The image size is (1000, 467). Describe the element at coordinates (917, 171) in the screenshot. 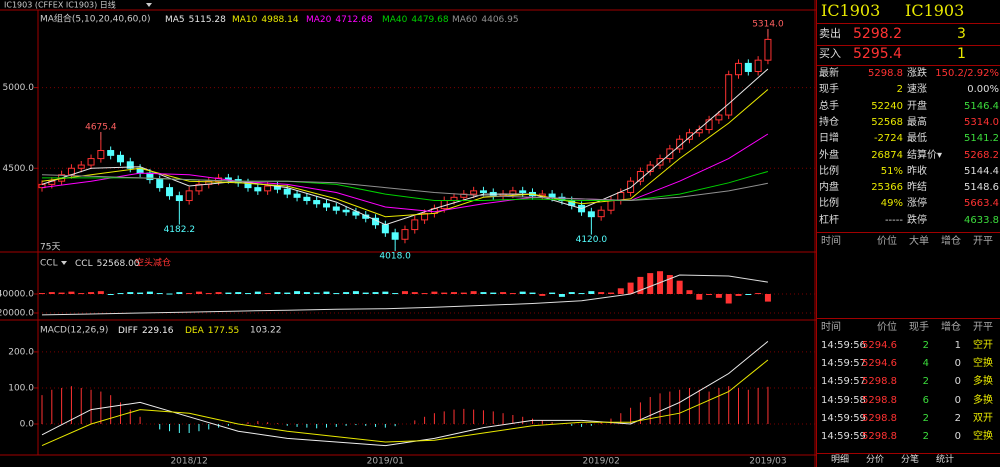

I see `quote-label: 昨收` at that location.